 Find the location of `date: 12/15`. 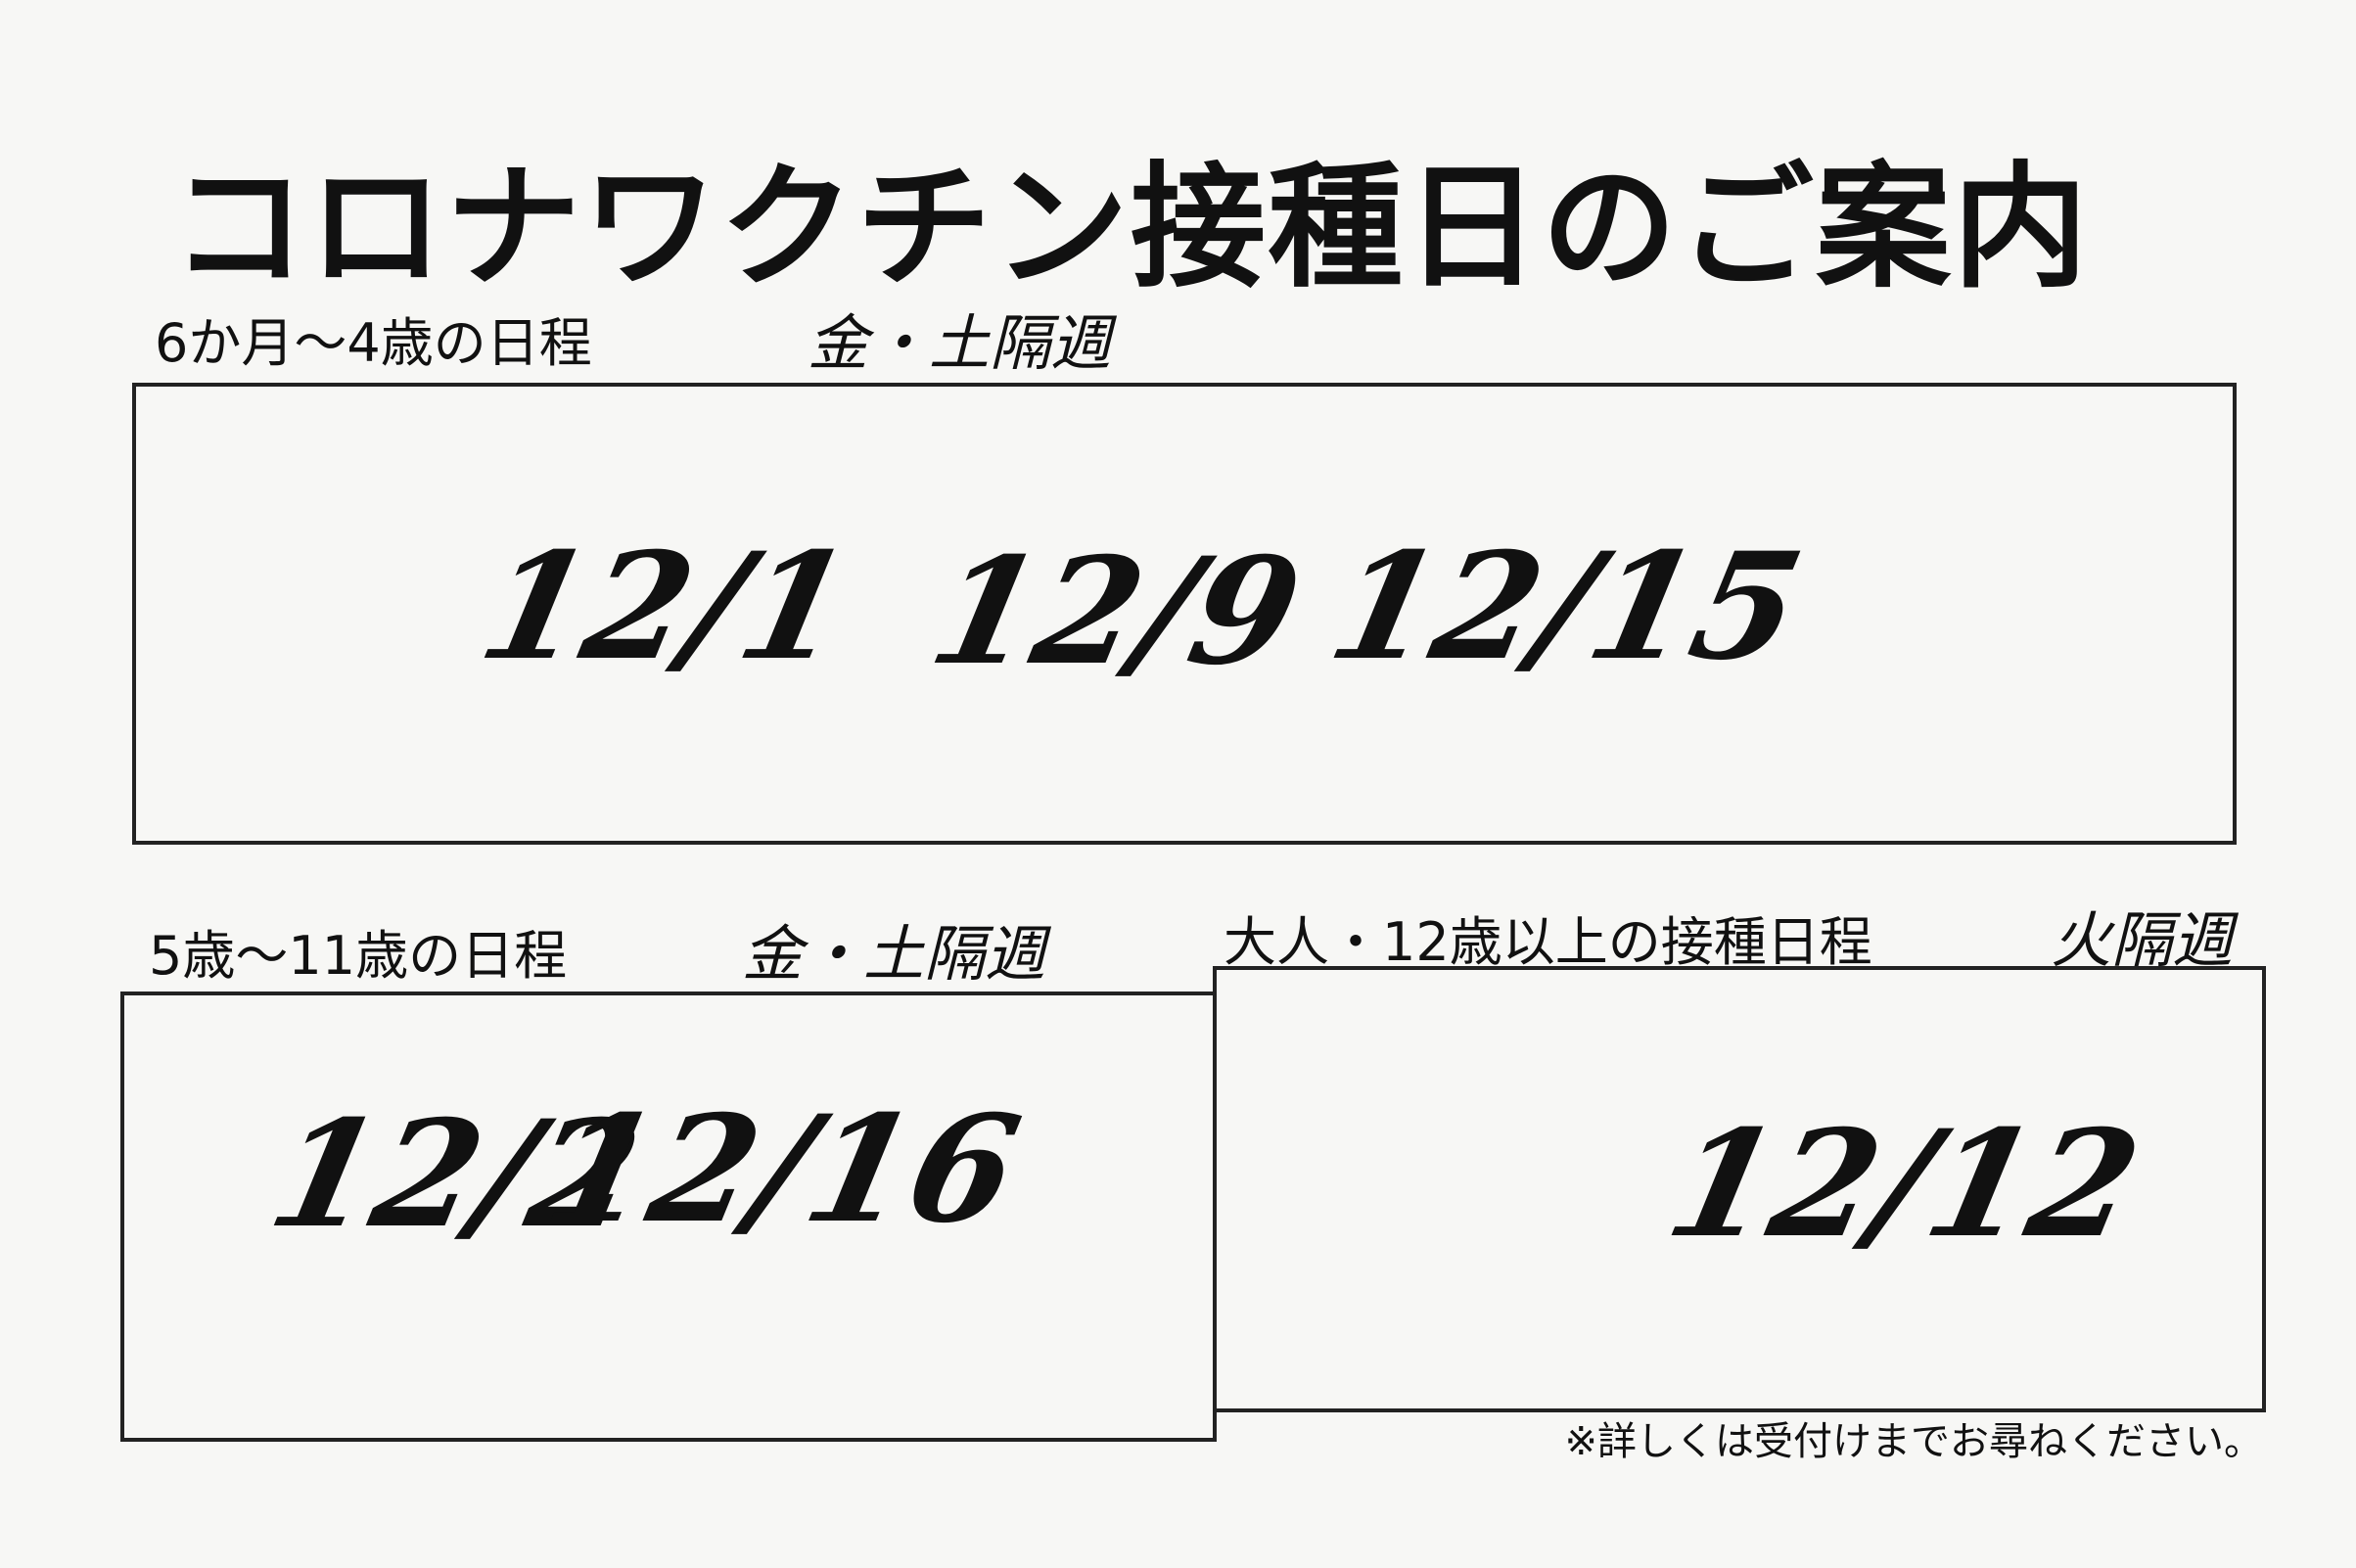

date: 12/15 is located at coordinates (1566, 607).